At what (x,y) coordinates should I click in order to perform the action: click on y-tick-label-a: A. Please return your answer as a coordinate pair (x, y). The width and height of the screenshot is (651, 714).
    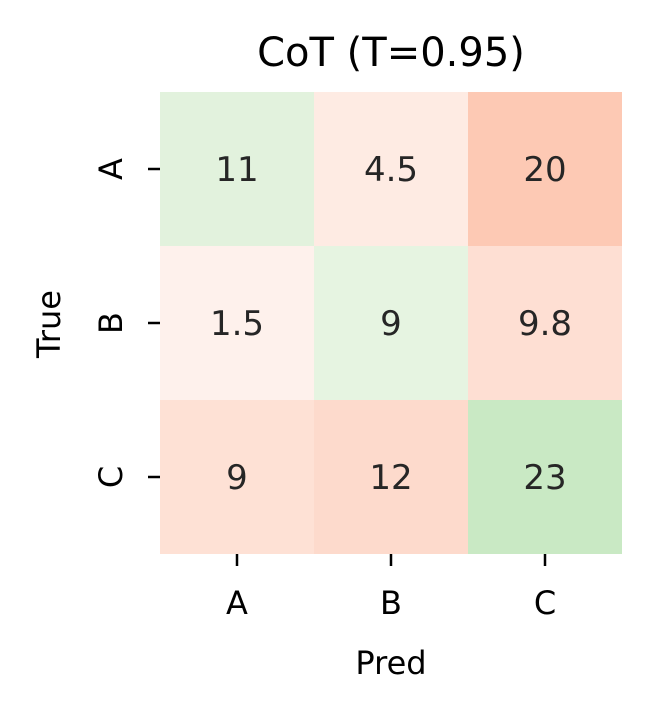
    Looking at the image, I should click on (111, 169).